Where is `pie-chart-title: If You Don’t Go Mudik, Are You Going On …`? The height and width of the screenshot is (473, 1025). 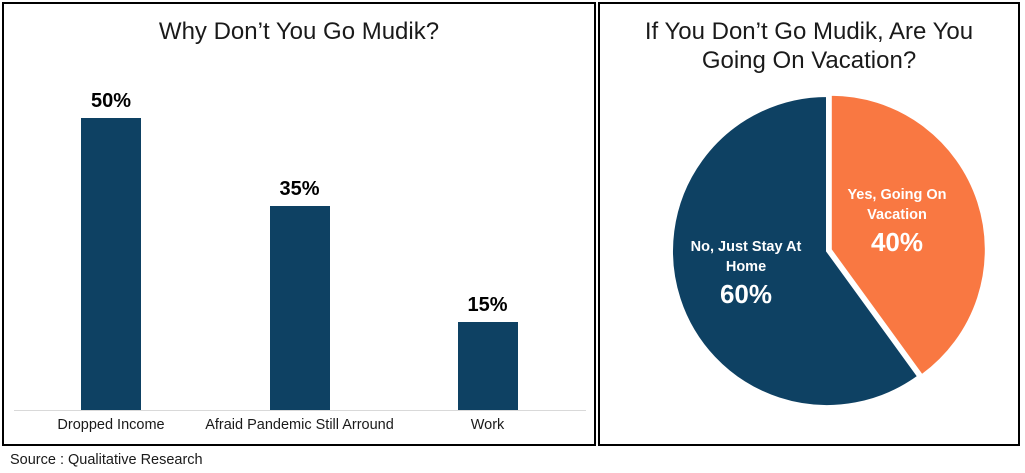
pie-chart-title: If You Don’t Go Mudik, Are You Going On … is located at coordinates (809, 39).